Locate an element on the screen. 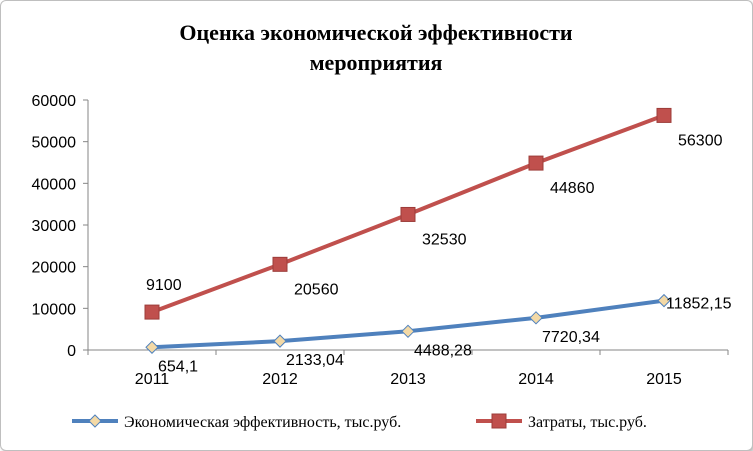 The width and height of the screenshot is (753, 451). data-label: 9100 is located at coordinates (164, 285).